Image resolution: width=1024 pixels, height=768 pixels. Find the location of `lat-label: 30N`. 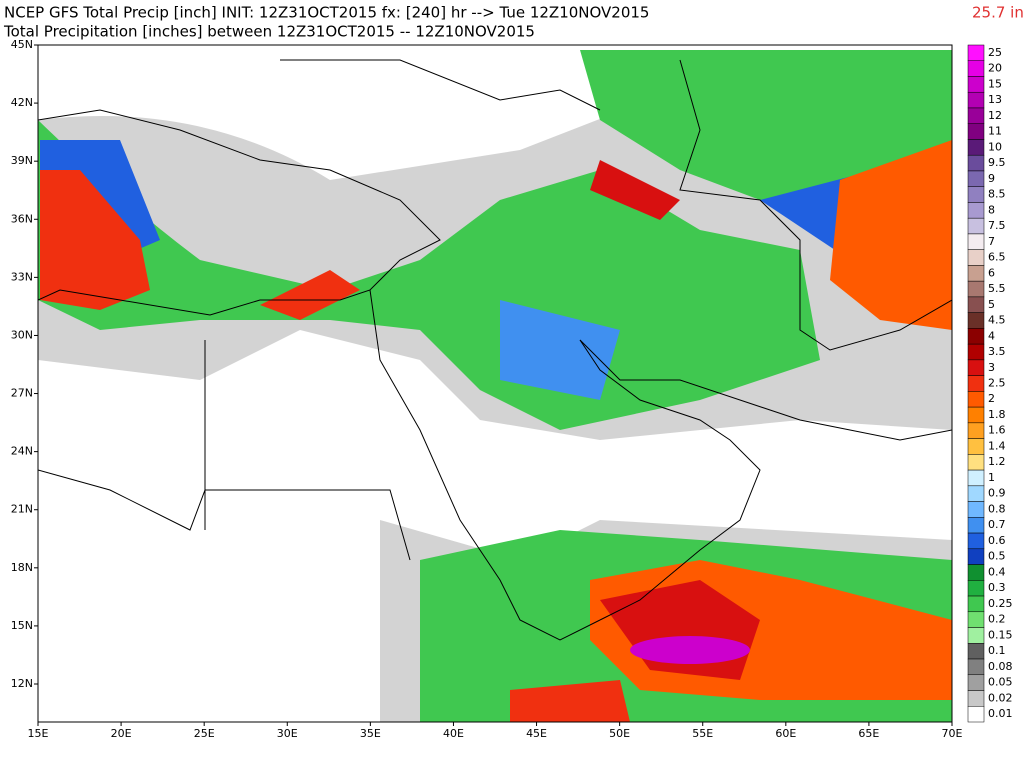

lat-label: 30N is located at coordinates (22, 334).